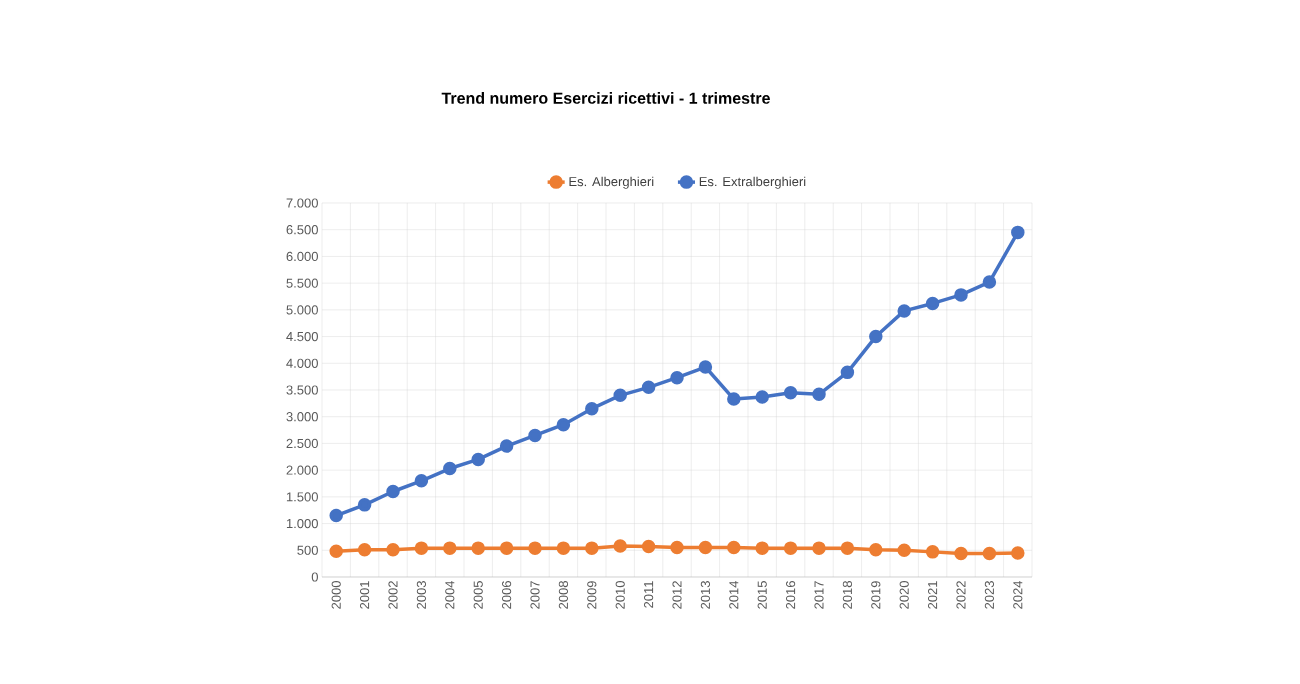  I want to click on legend-label: Es. Extralberghieri, so click(752, 182).